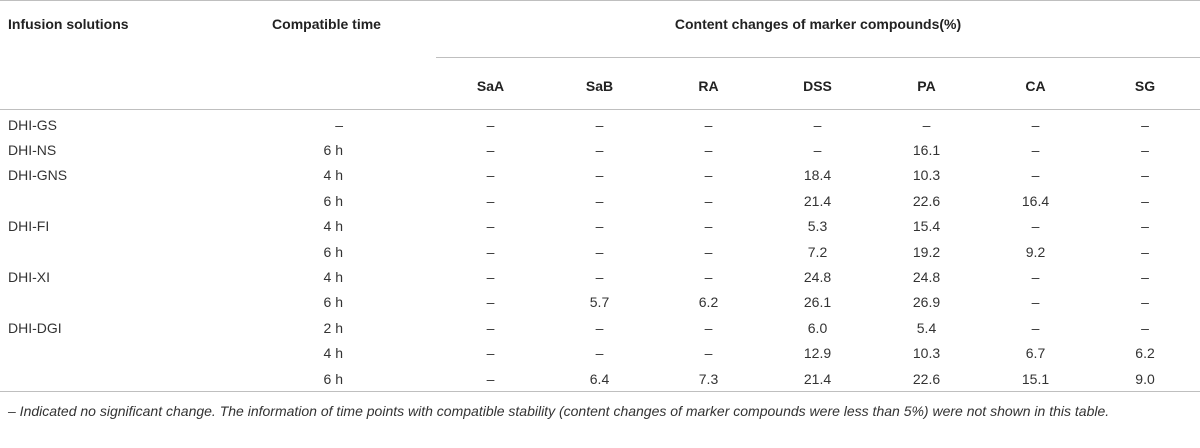  I want to click on table-row: 6 h – 5.7 6.2 26.1 26.9 – –, so click(600, 302).